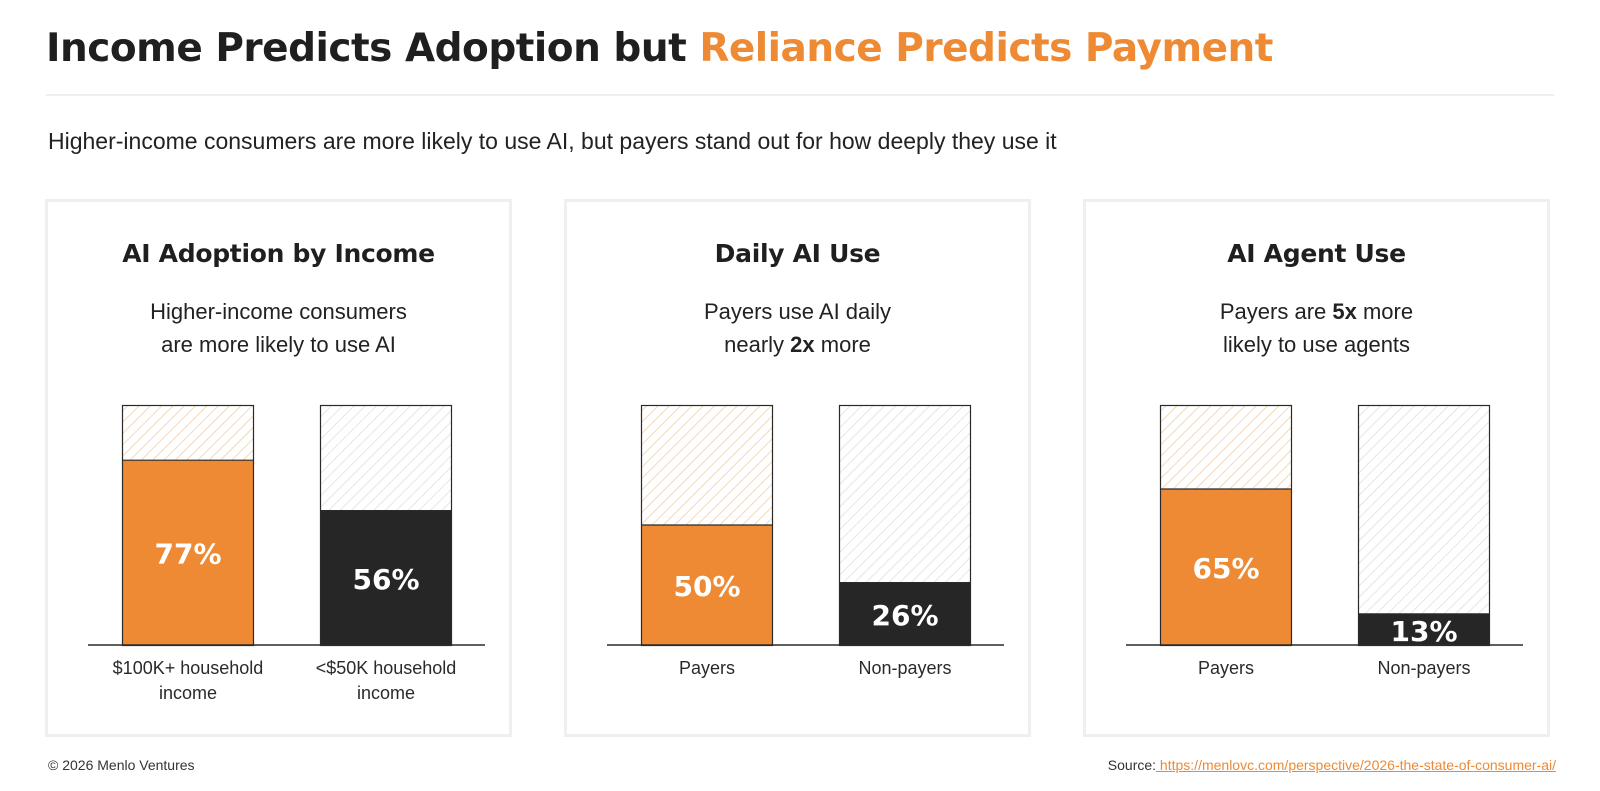  I want to click on data-label: 56%, so click(385, 579).